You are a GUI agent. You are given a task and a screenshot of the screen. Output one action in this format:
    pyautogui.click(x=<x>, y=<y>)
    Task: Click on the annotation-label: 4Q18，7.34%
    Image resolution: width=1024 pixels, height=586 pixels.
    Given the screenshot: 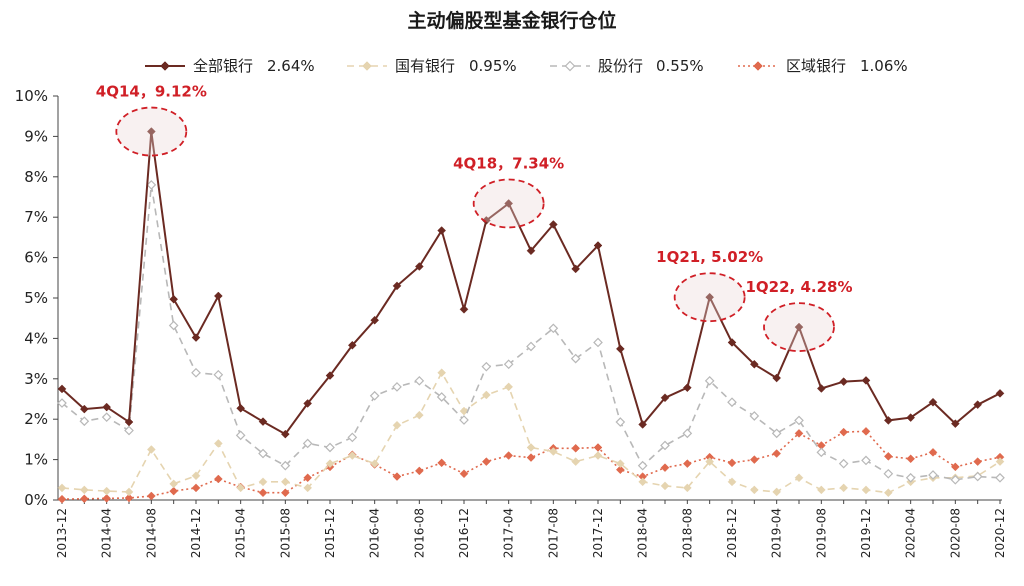 What is the action you would take?
    pyautogui.click(x=508, y=163)
    